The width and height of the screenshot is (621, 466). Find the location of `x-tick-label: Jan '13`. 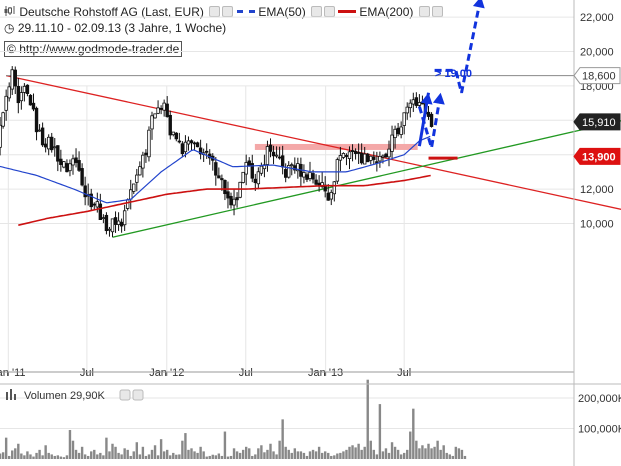

x-tick-label: Jan '13 is located at coordinates (325, 373).